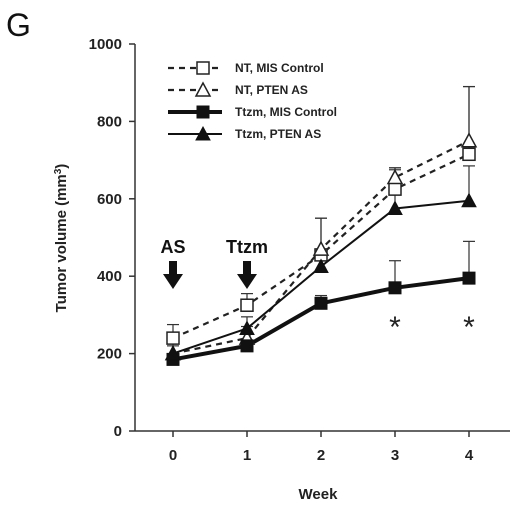  I want to click on x-axis-title: Week, so click(319, 494).